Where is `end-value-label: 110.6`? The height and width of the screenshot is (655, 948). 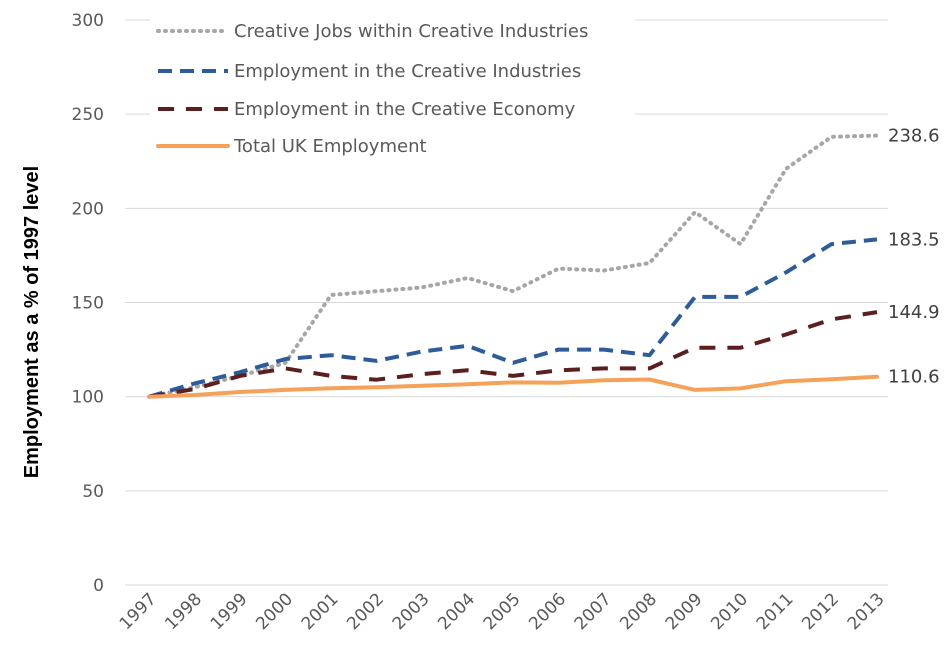 end-value-label: 110.6 is located at coordinates (914, 377).